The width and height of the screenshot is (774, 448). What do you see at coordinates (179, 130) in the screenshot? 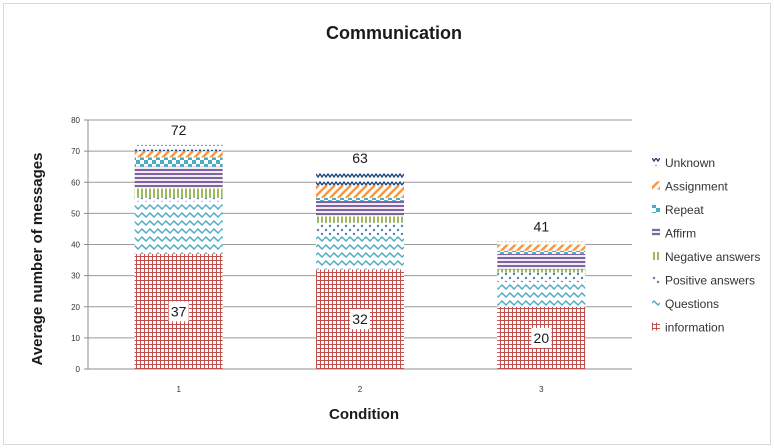
I see `total-label: 72` at bounding box center [179, 130].